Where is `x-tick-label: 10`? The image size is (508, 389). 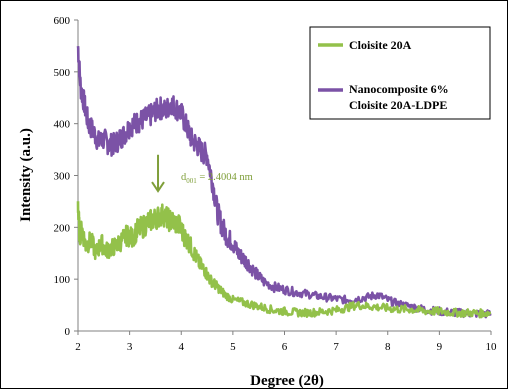 x-tick-label: 10 is located at coordinates (492, 347).